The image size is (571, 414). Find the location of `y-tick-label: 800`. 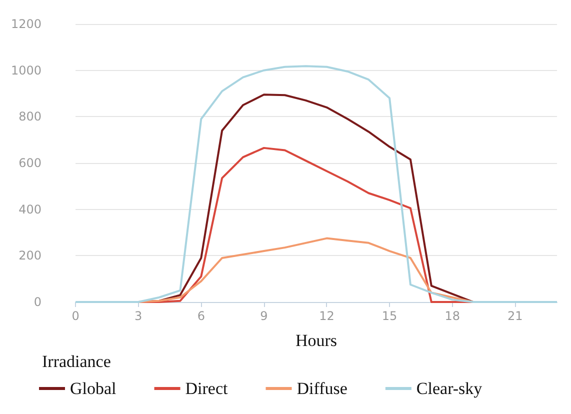

y-tick-label: 800 is located at coordinates (30, 117).